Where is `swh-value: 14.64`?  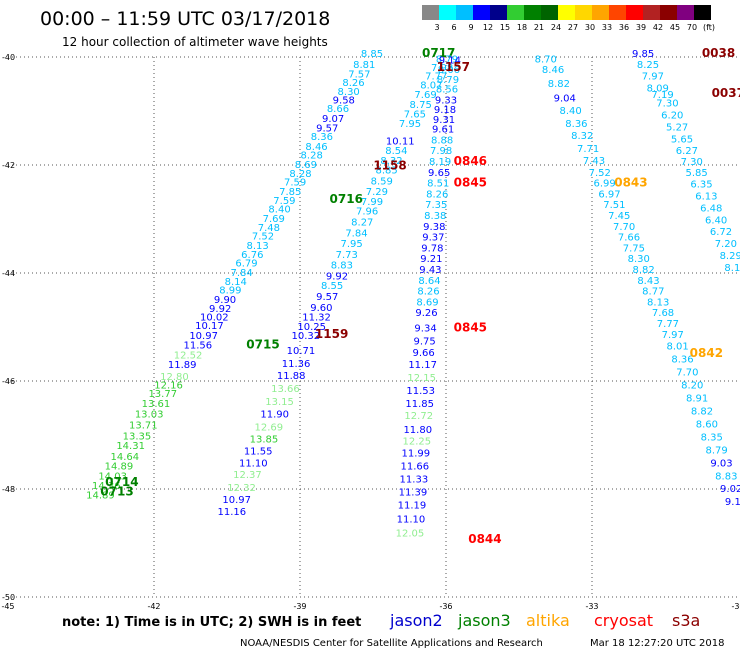
swh-value: 14.64 is located at coordinates (124, 457).